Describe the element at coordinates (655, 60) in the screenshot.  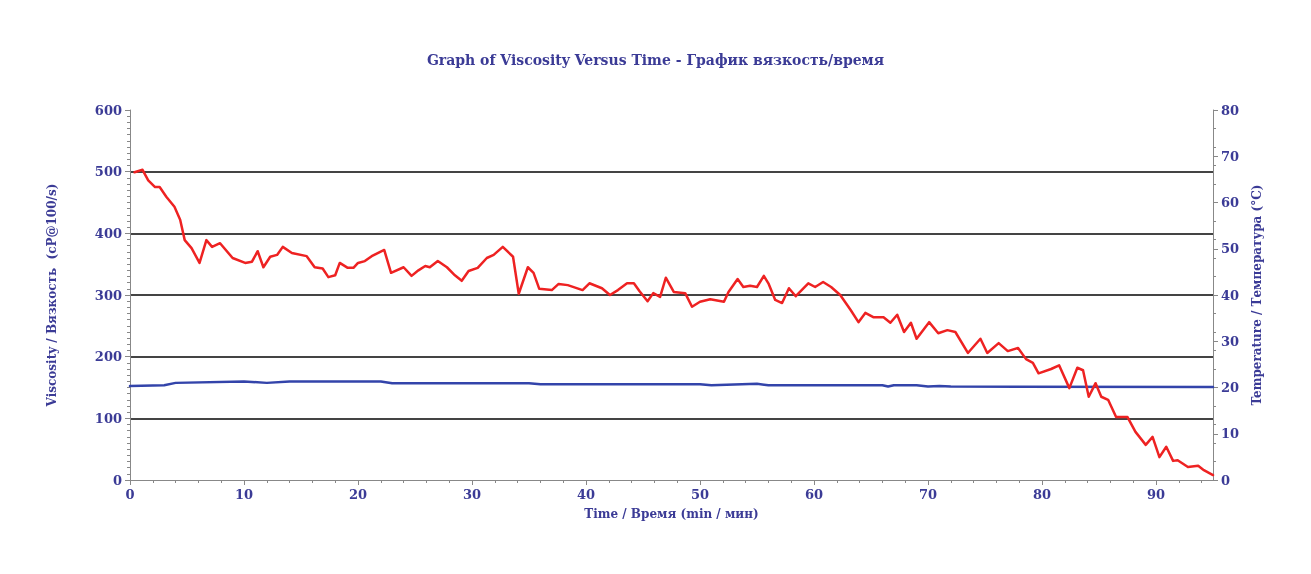
I see `chart-title: Graph of Viscosity Versus Time - График вязкость/время` at that location.